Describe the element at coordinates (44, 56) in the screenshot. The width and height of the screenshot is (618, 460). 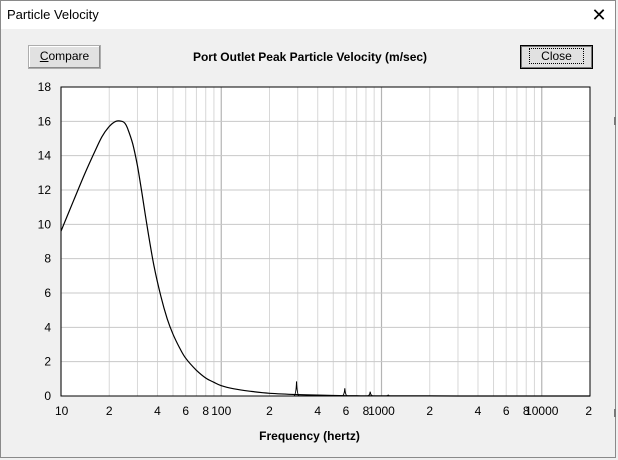
I see `compare-mnemonic: C` at that location.